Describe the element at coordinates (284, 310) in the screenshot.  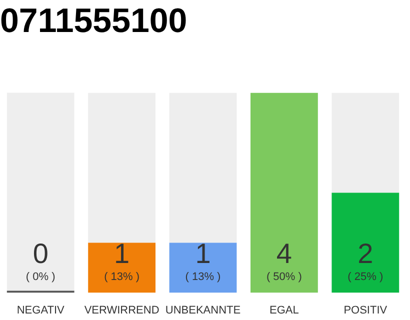
I see `x-tick-label: EGAL` at that location.